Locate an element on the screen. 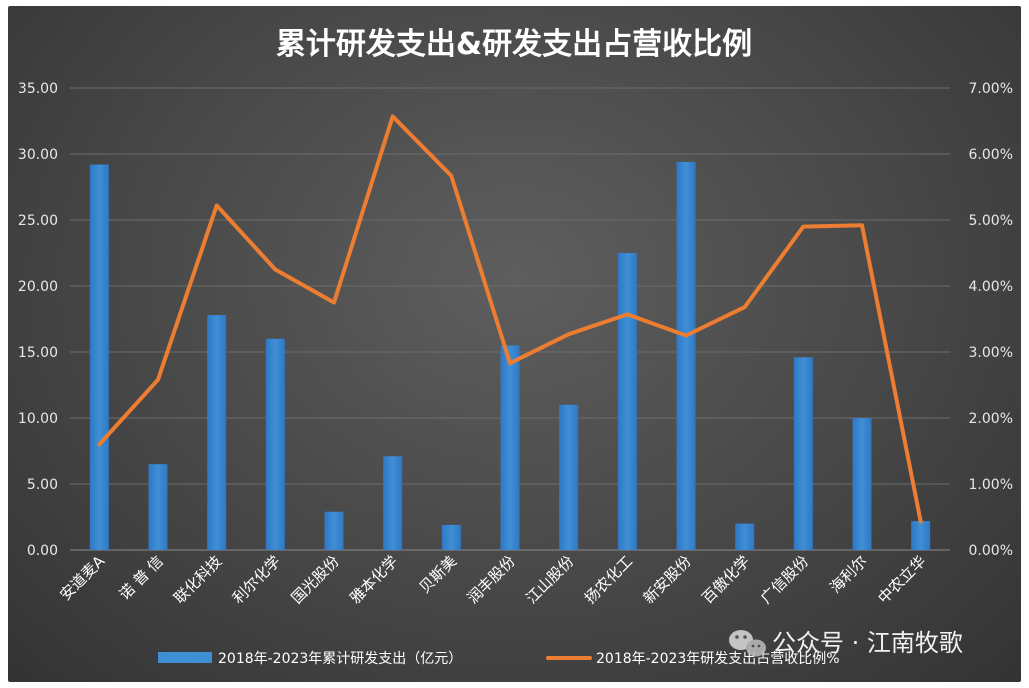 This screenshot has width=1029, height=688. category-label: 安道麦A is located at coordinates (82, 578).